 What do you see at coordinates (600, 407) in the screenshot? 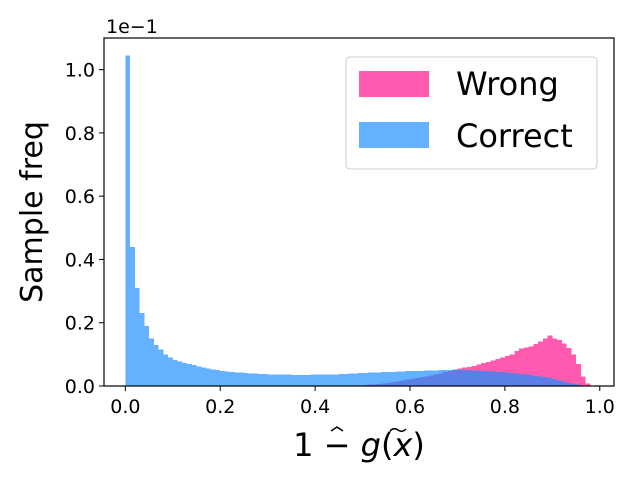
I see `x-tick-label: 1.0` at bounding box center [600, 407].